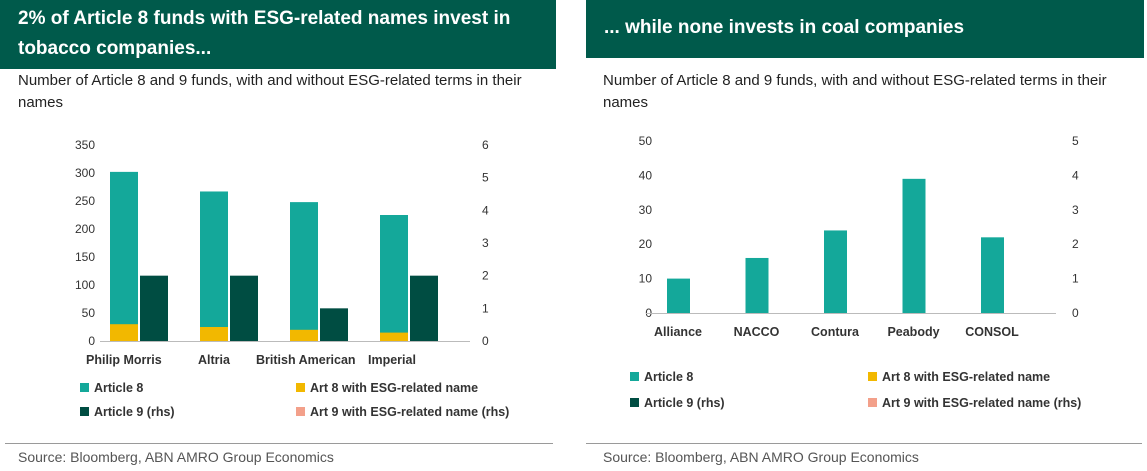  I want to click on y-axis-tick-label: 0, so click(91, 341).